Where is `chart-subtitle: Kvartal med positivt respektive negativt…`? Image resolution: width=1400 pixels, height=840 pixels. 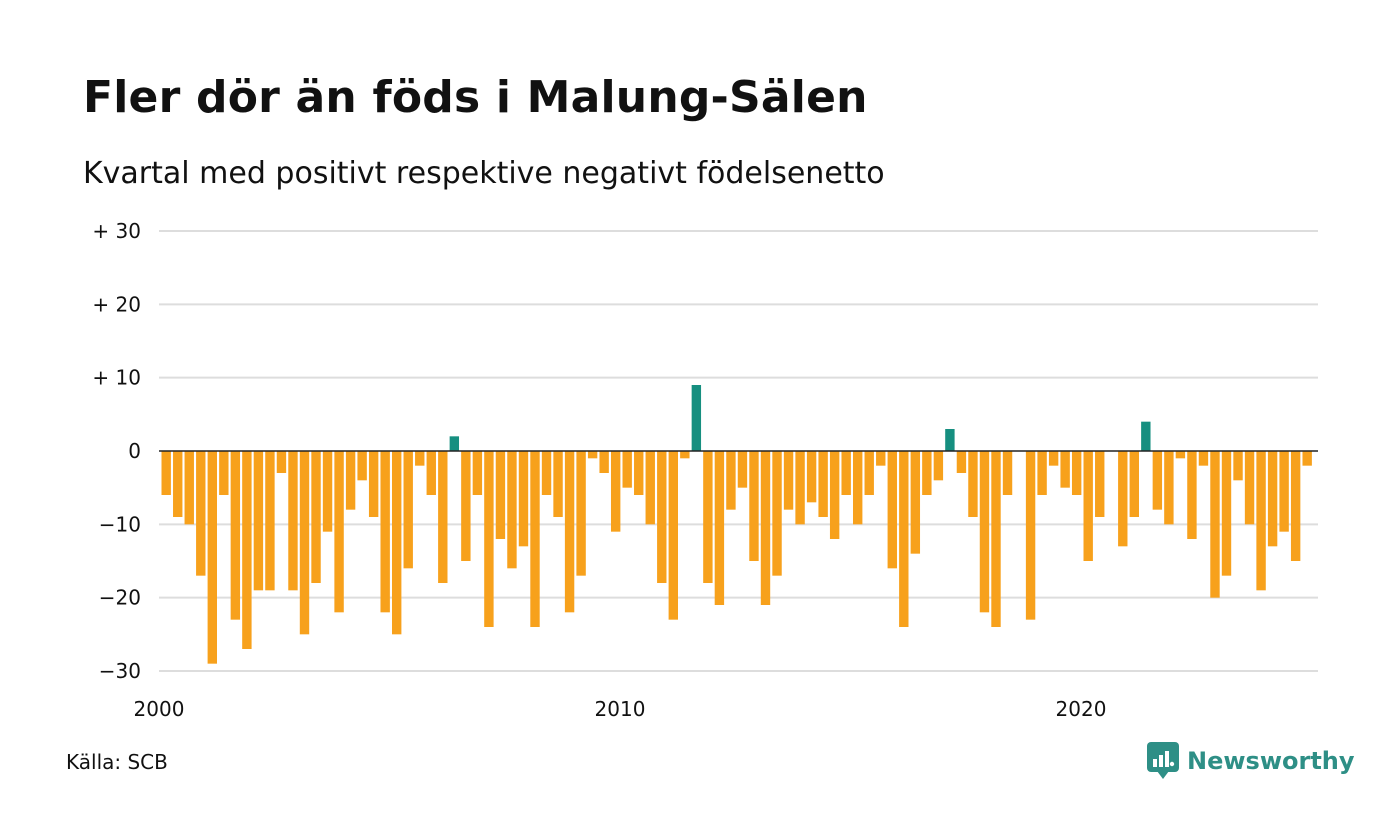
chart-subtitle: Kvartal med positivt respektive negativt… is located at coordinates (484, 173).